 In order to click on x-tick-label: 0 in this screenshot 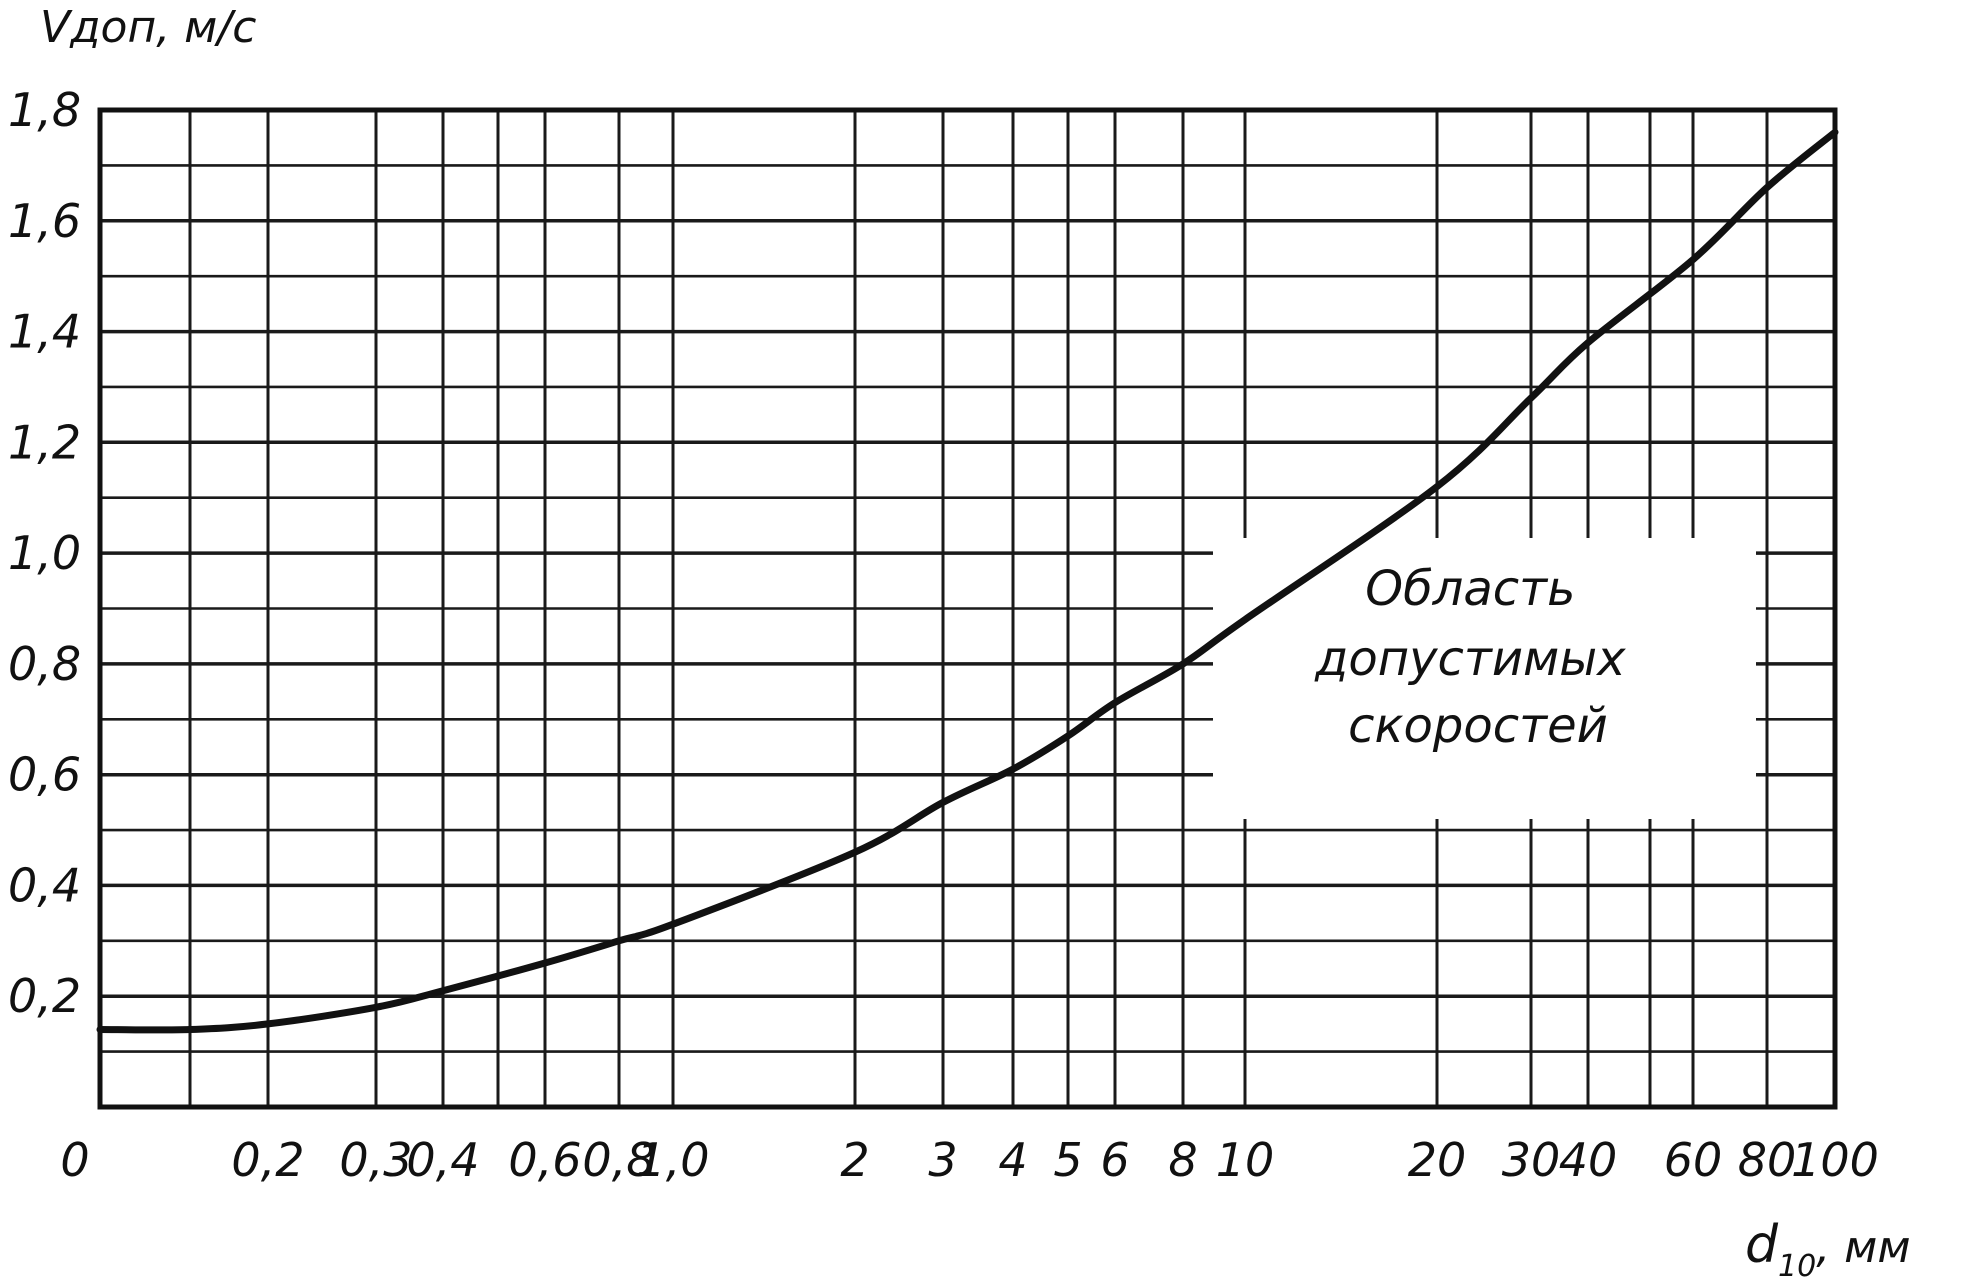, I will do `click(74, 1160)`.